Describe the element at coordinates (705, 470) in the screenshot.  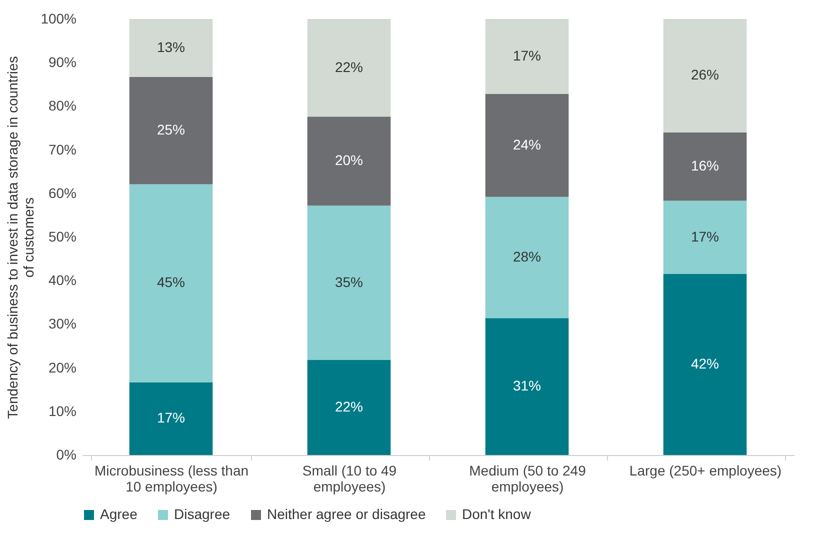
I see `x-tick-label: Large (250+ employees)` at that location.